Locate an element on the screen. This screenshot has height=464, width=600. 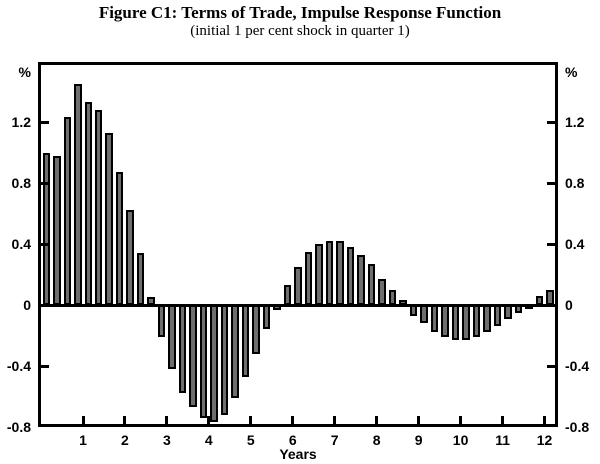
percent-label-left: % is located at coordinates (24, 72).